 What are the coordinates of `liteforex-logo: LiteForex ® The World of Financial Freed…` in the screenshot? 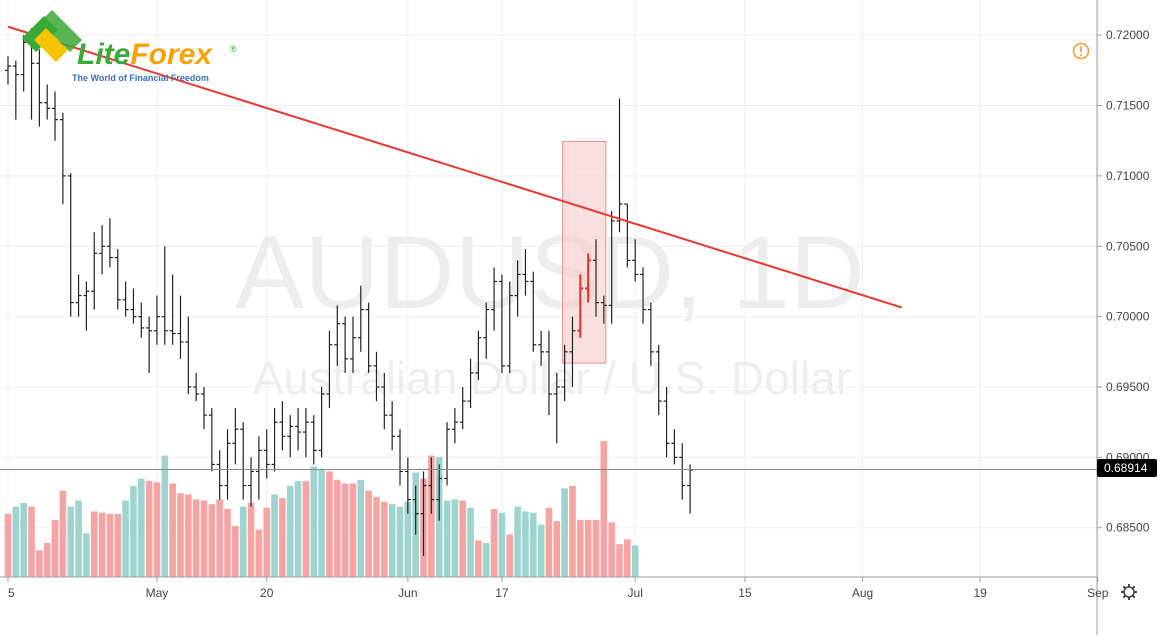 It's located at (129, 46).